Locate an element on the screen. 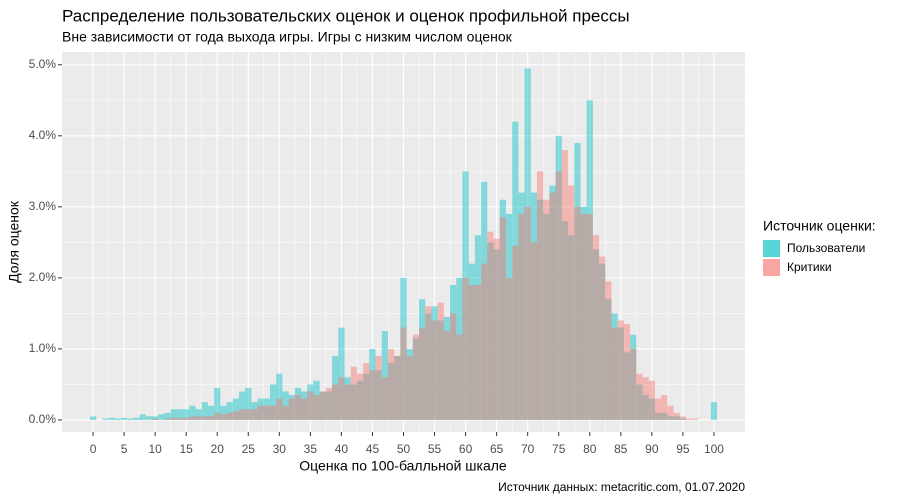 The width and height of the screenshot is (900, 500). x-tick-label: 30 is located at coordinates (280, 449).